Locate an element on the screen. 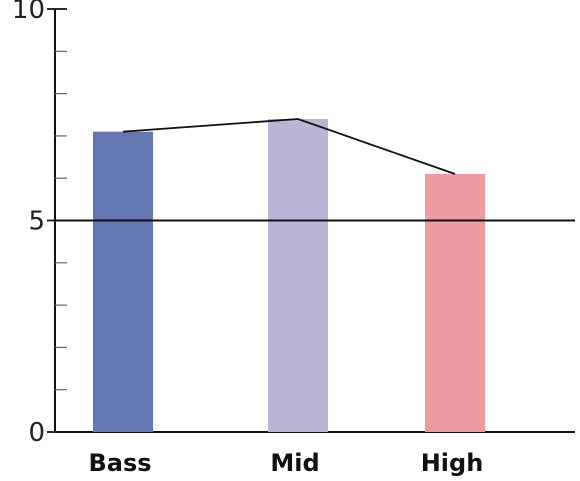  y-tick-label: 10 is located at coordinates (28, 12).